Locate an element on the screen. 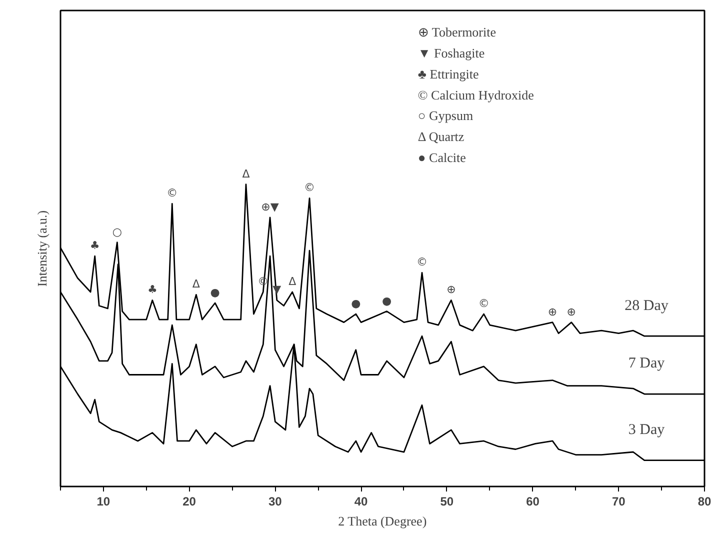 Image resolution: width=718 pixels, height=556 pixels. x-tick-label: 20 is located at coordinates (189, 501).